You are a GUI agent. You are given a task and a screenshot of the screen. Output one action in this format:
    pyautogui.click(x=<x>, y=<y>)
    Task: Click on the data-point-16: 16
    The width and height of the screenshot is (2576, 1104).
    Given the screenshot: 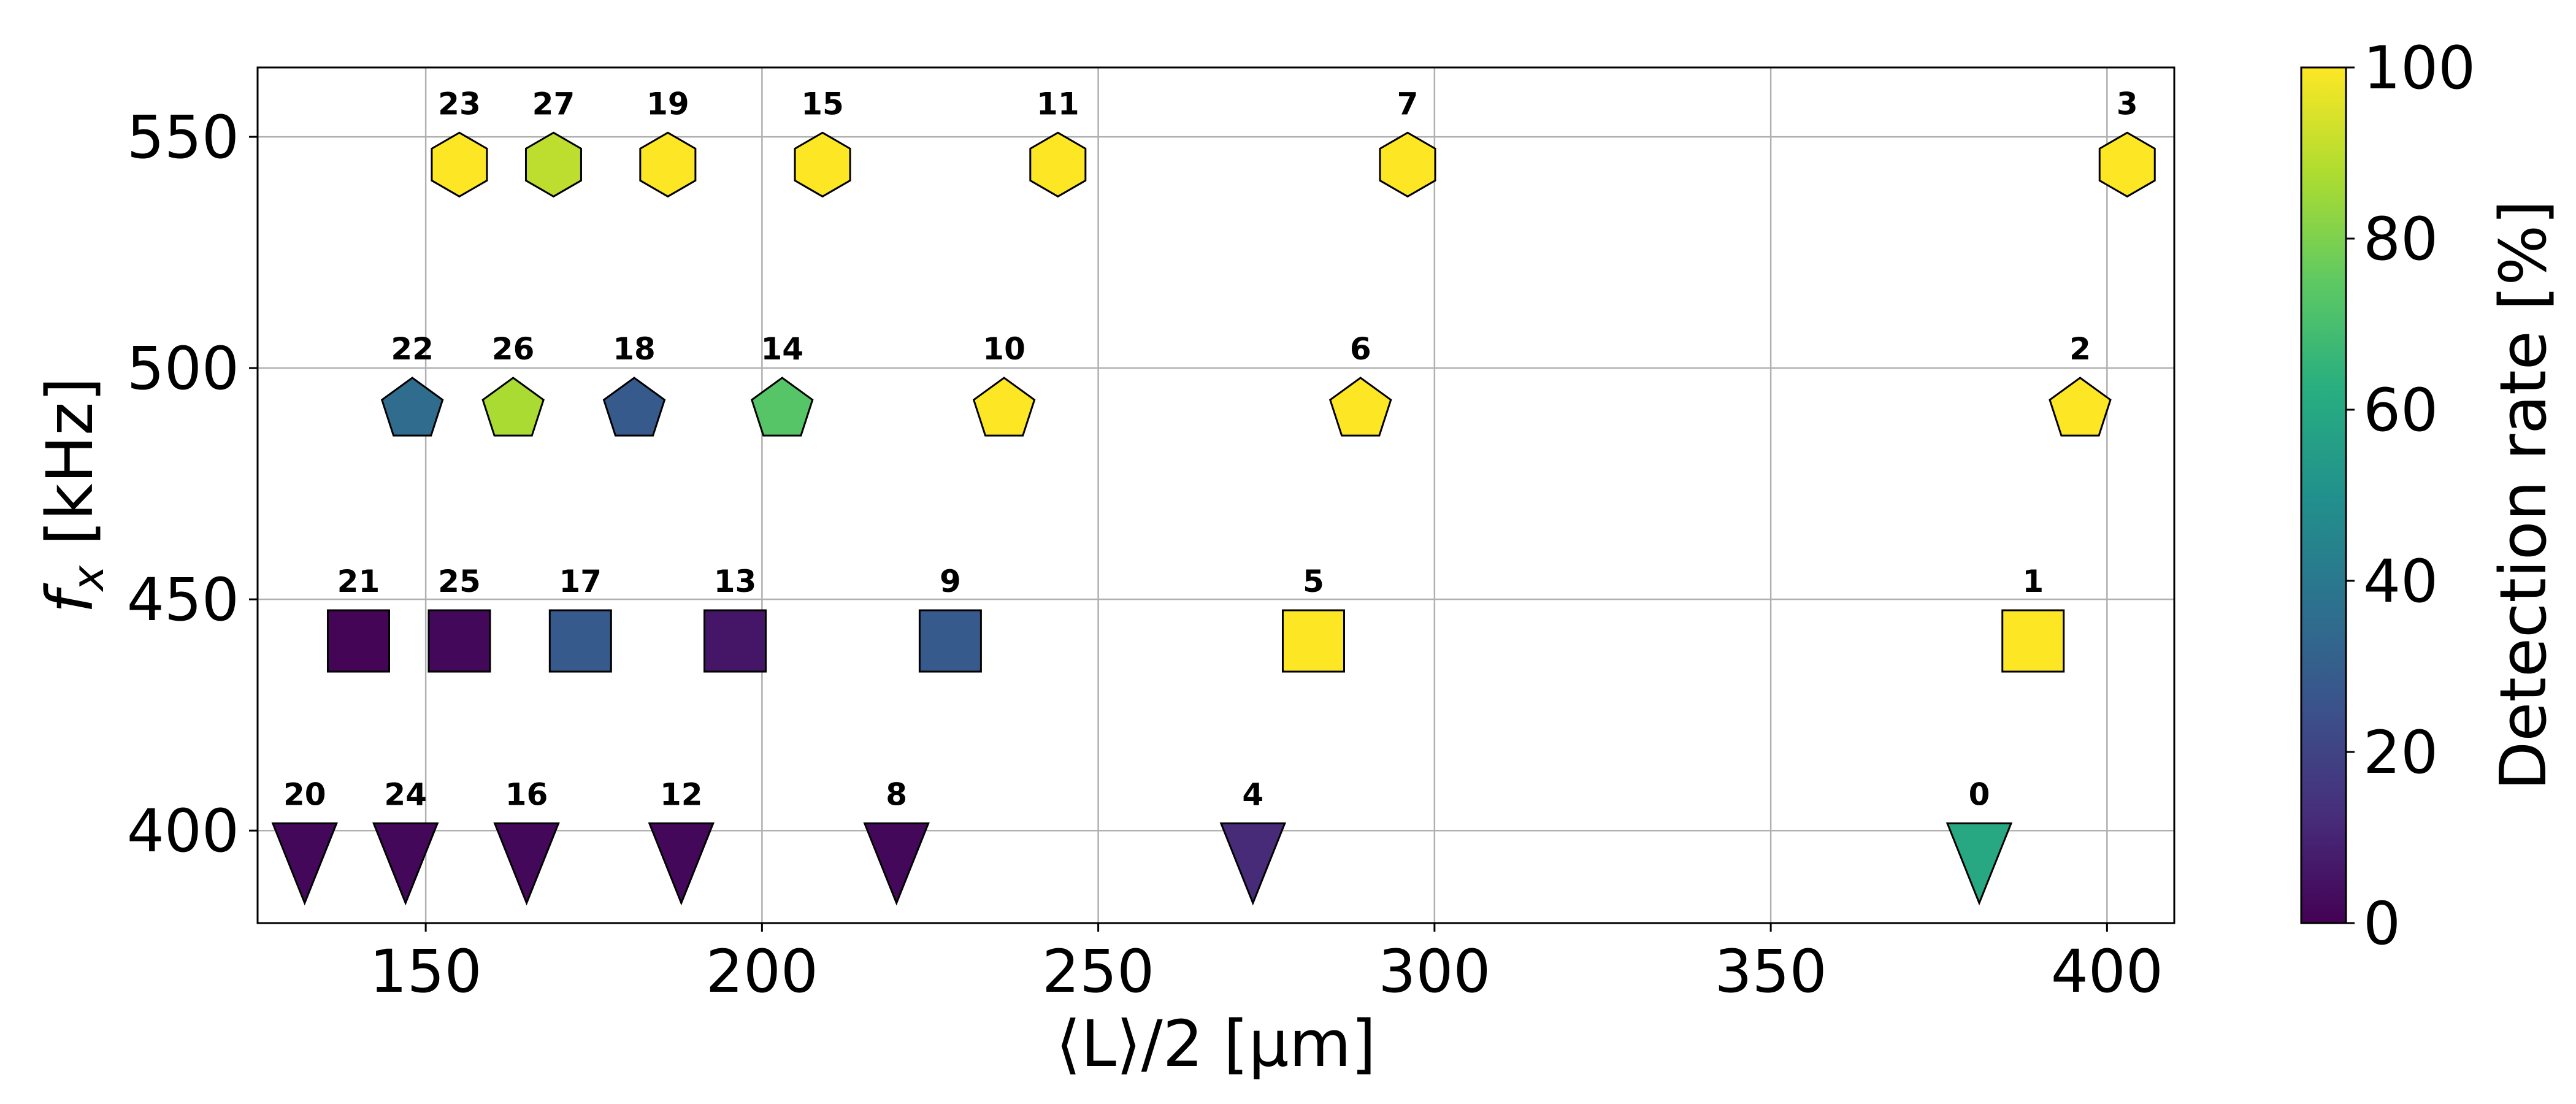 What is the action you would take?
    pyautogui.click(x=526, y=841)
    